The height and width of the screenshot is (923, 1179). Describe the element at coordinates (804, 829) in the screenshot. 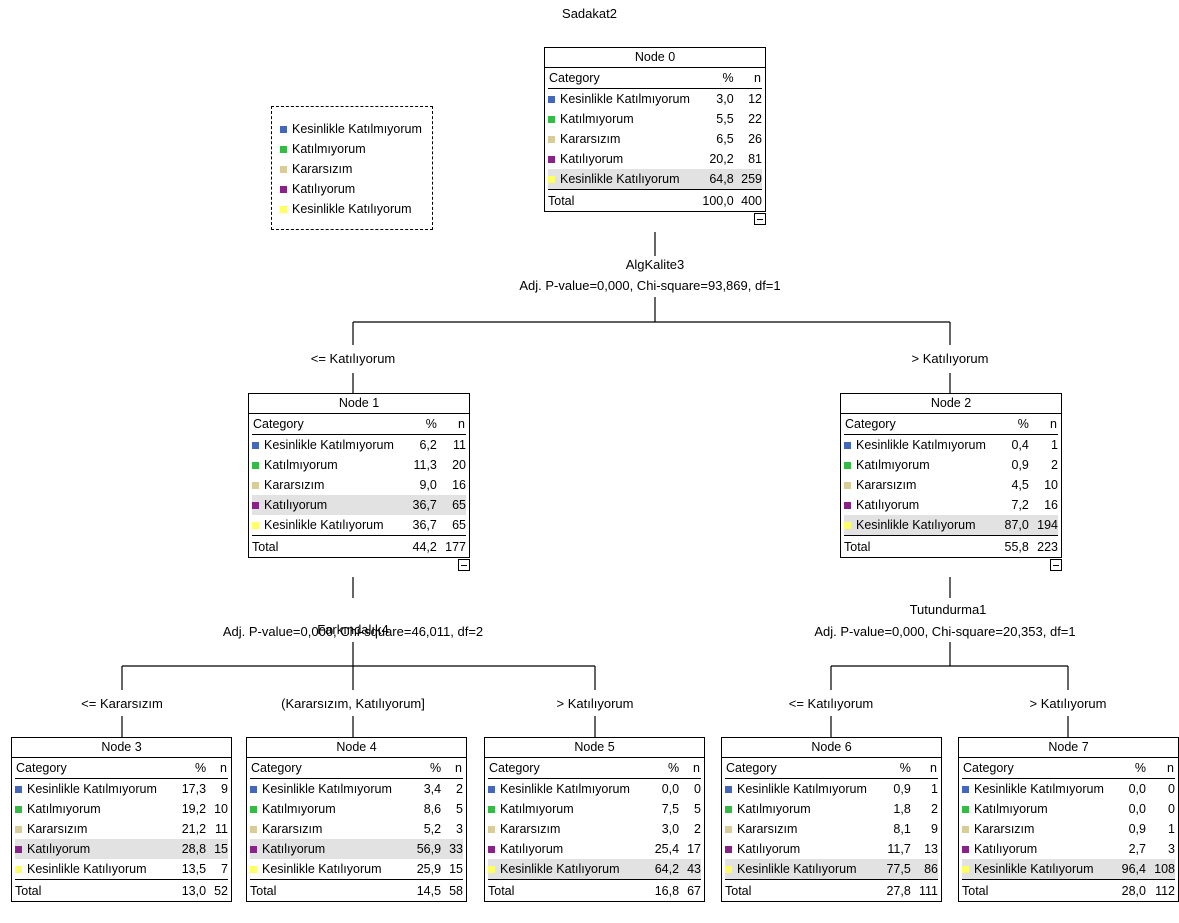

I see `category-cell: Kararsızım` at that location.